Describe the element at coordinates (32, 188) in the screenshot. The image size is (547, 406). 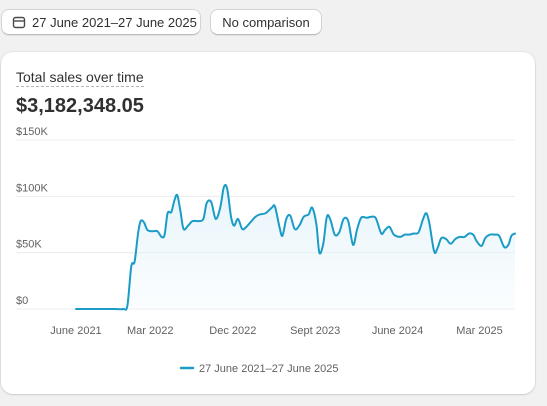
I see `y-tick-label: $100K` at that location.